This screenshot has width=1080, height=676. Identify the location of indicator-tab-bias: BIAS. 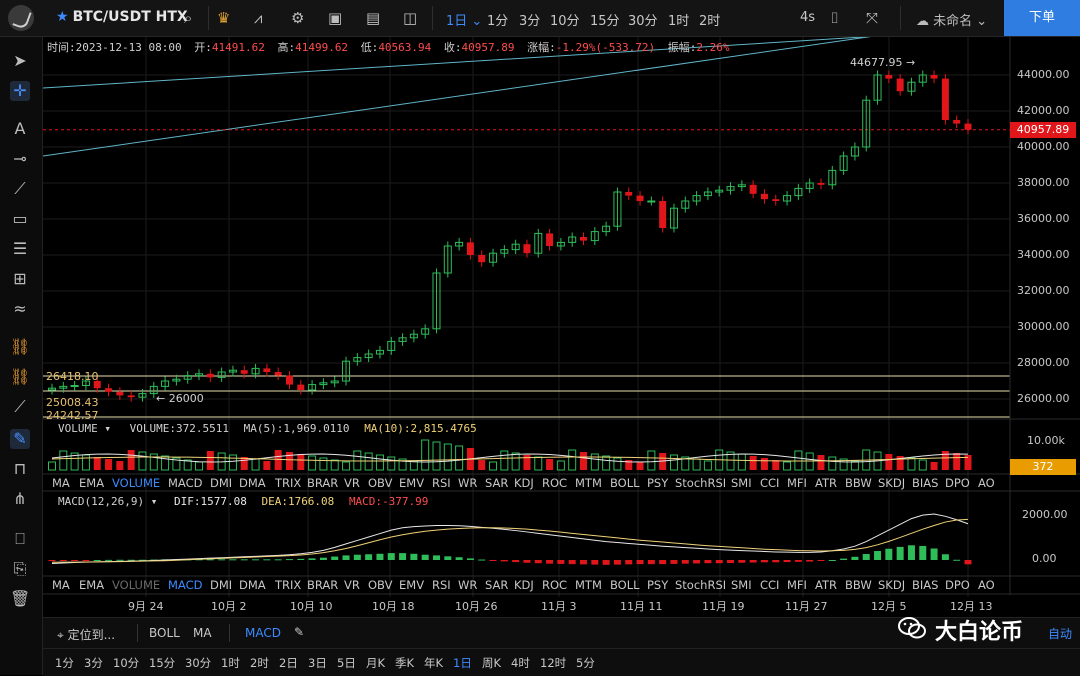
(925, 483).